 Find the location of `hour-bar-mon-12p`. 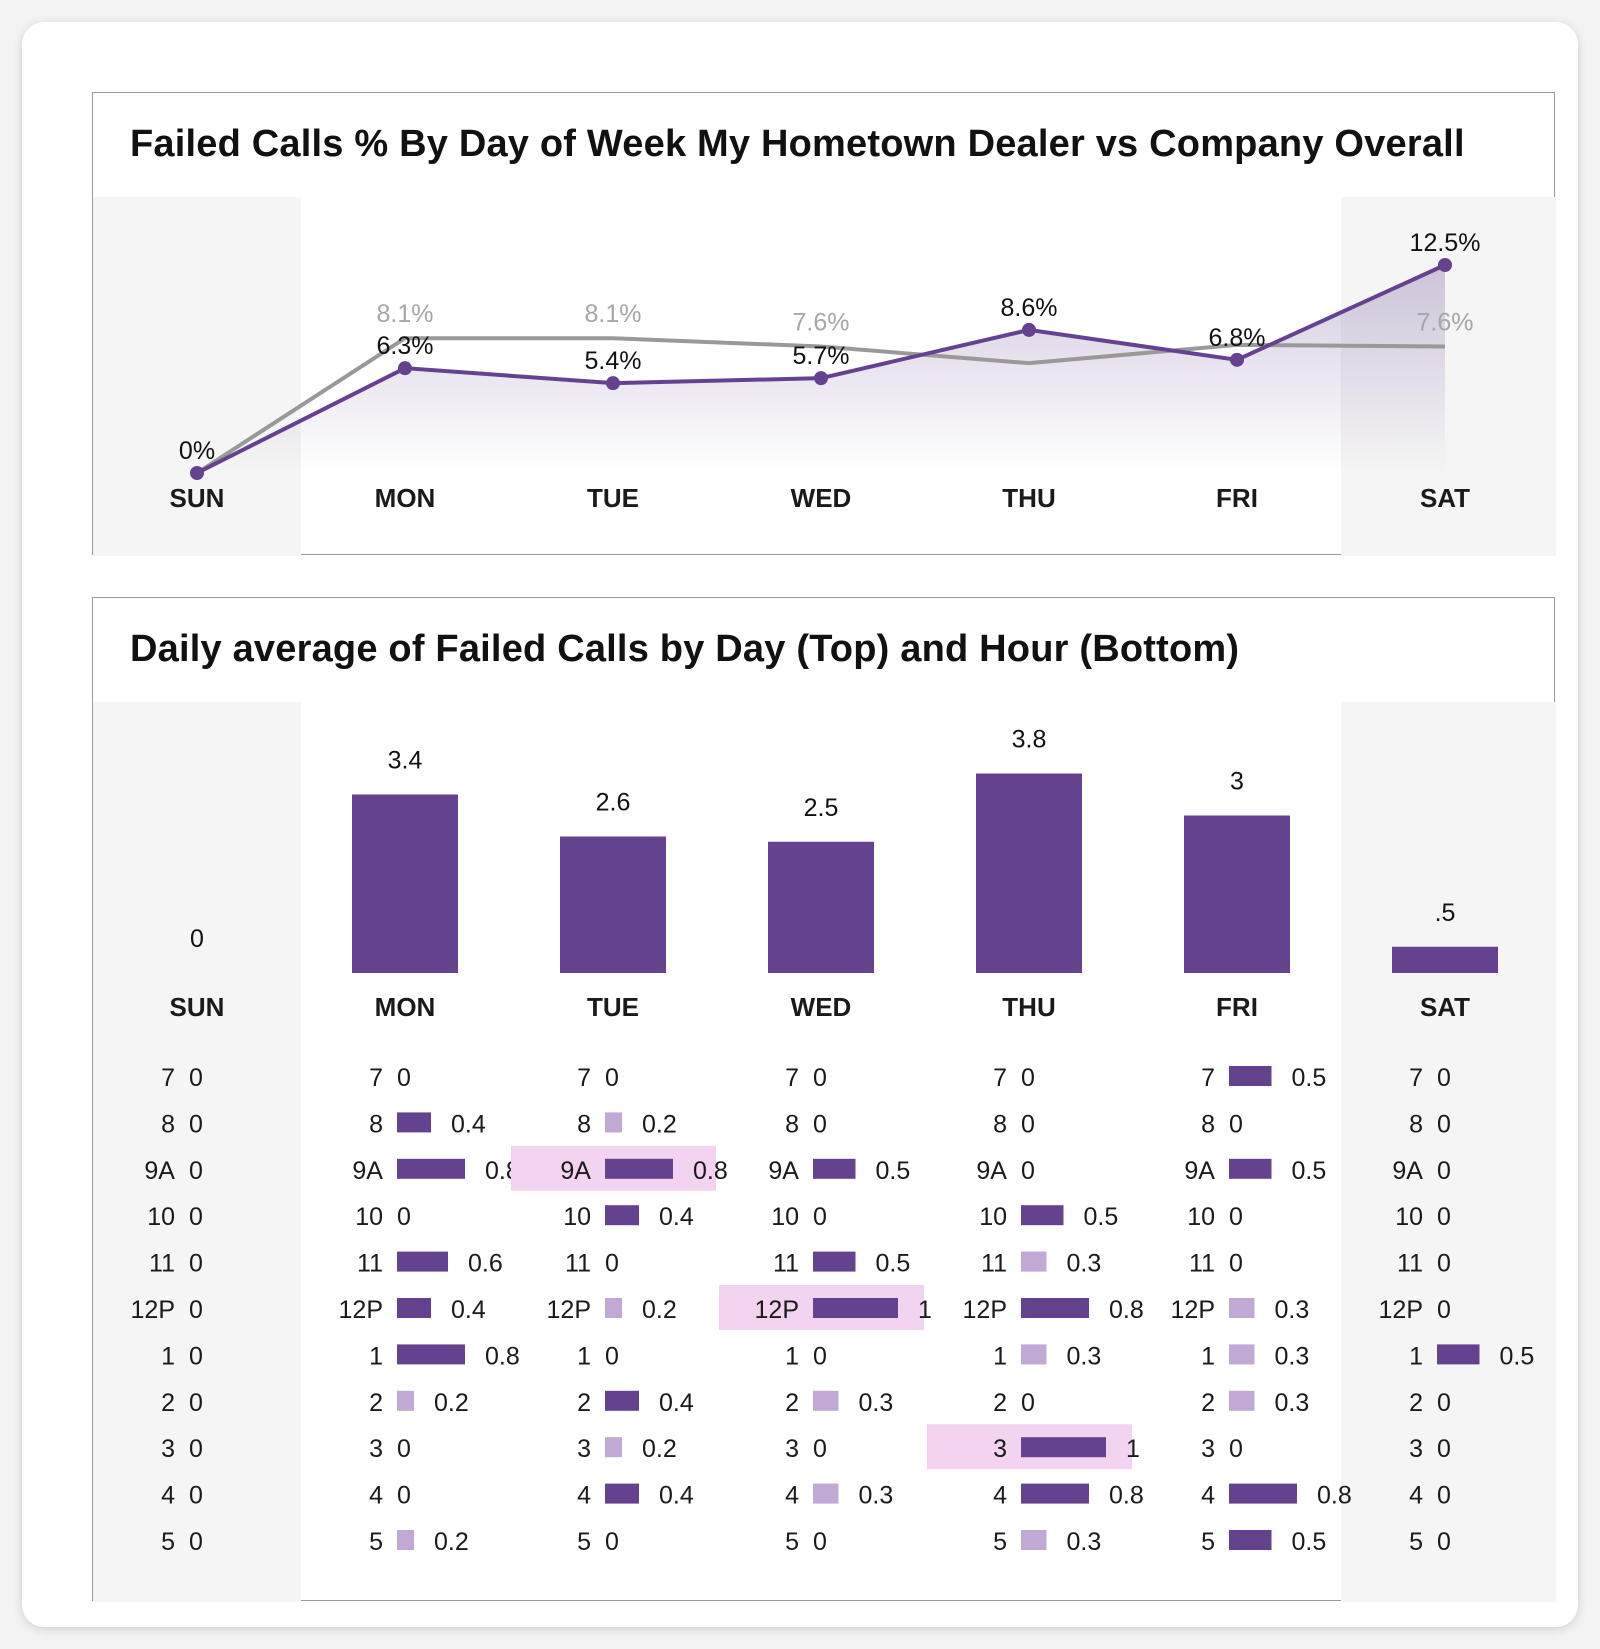

hour-bar-mon-12p is located at coordinates (414, 1308).